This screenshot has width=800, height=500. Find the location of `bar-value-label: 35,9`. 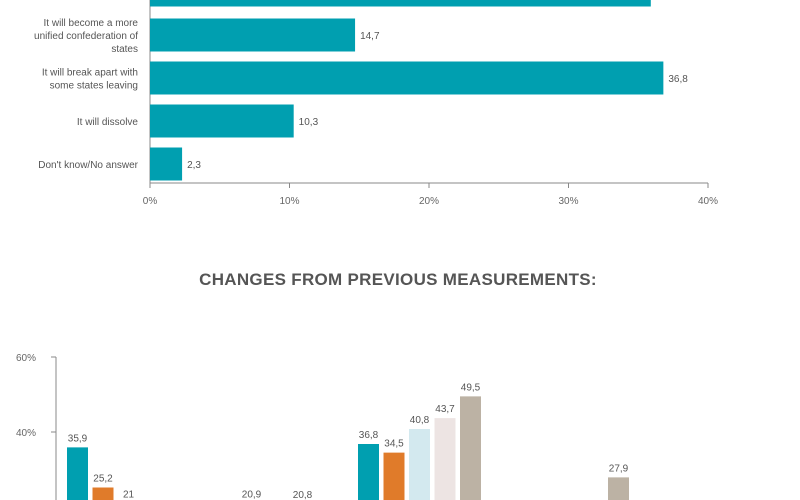

bar-value-label: 35,9 is located at coordinates (78, 438).